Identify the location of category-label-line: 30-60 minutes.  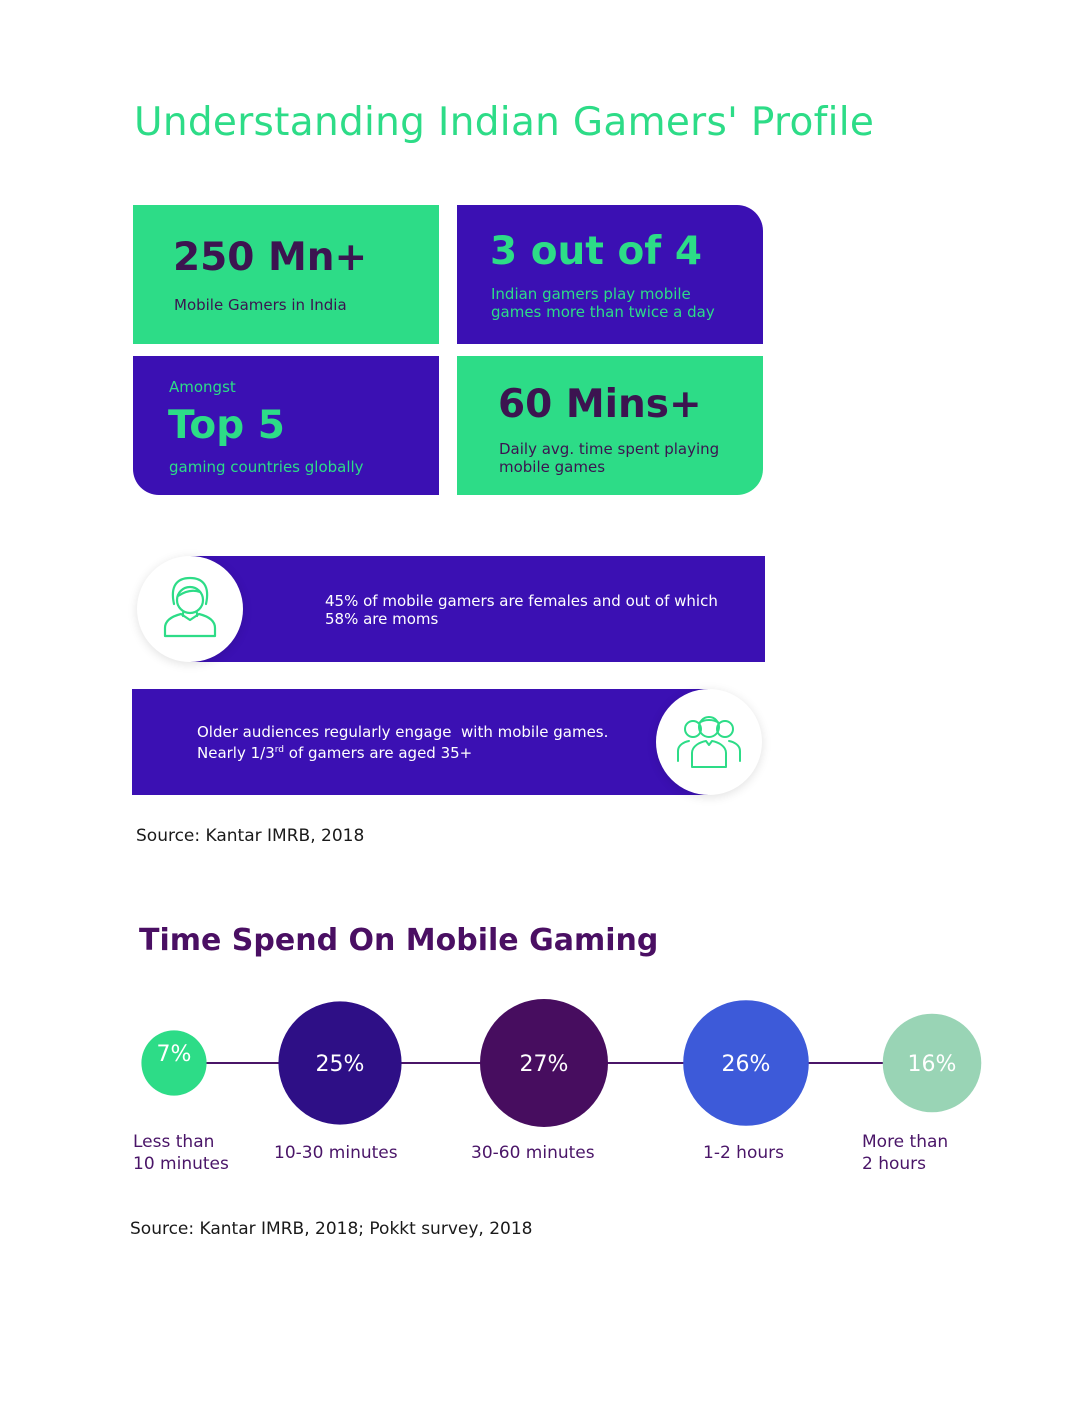
(533, 1153).